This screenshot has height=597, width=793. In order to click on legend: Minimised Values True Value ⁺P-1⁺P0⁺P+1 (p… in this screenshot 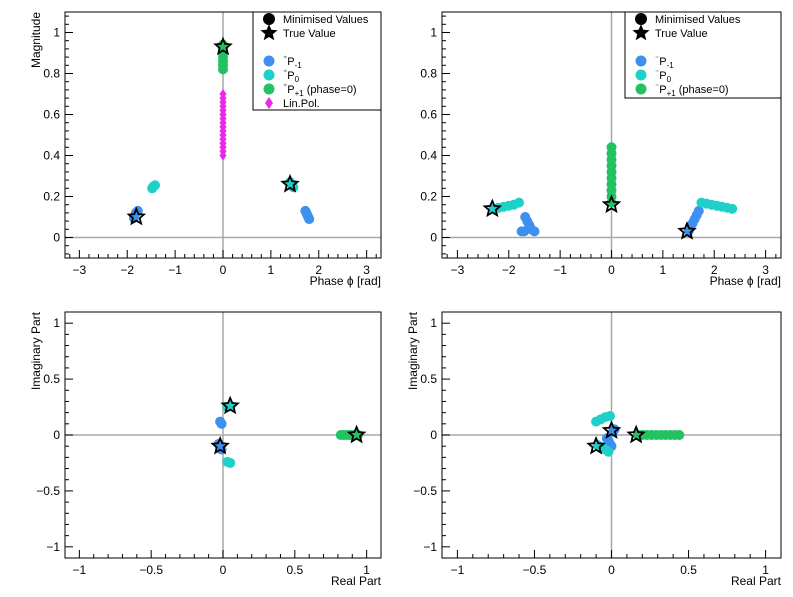, I will do `click(317, 61)`.